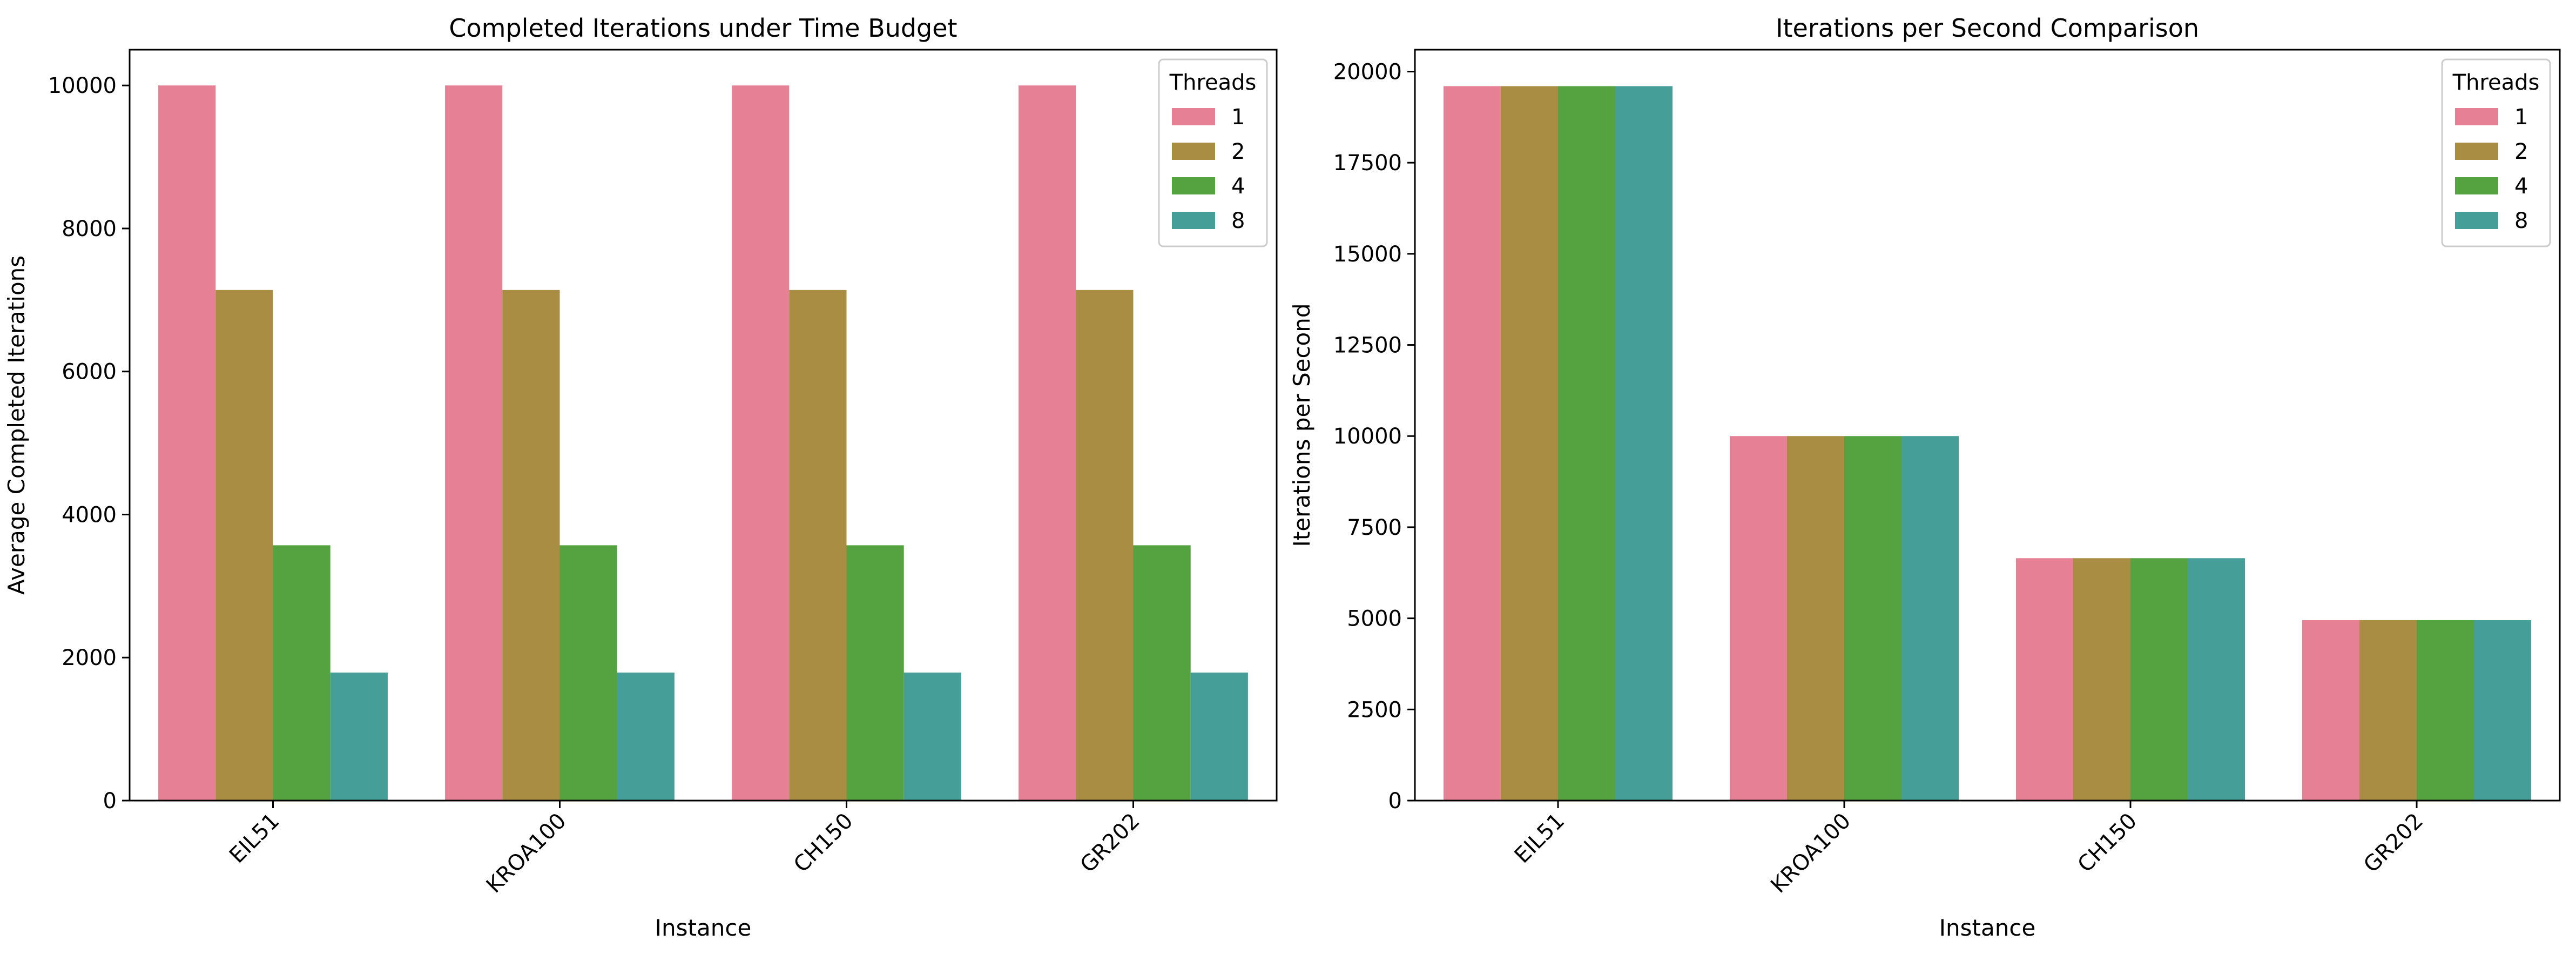 The width and height of the screenshot is (2576, 954). Describe the element at coordinates (1367, 163) in the screenshot. I see `y-tick-label: 17500` at that location.